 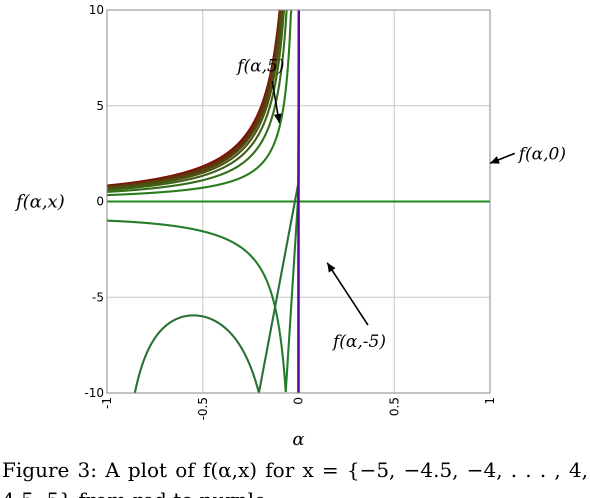 I want to click on series-line-x--5, so click(x=193, y=98).